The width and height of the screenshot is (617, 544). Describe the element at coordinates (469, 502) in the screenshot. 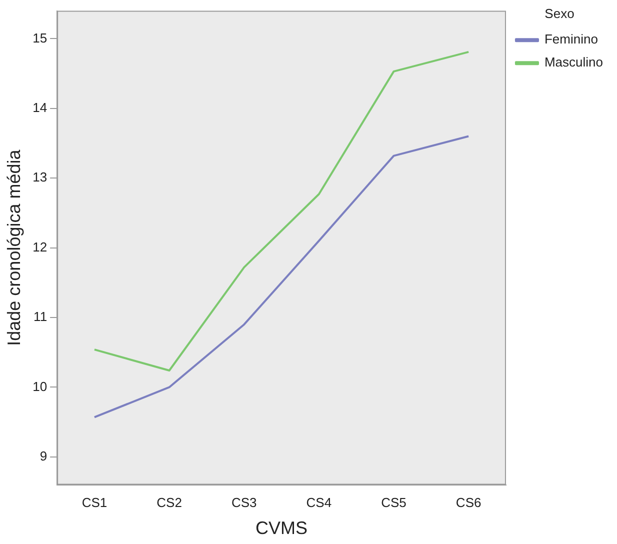

I see `x-tick-label: CS6` at that location.